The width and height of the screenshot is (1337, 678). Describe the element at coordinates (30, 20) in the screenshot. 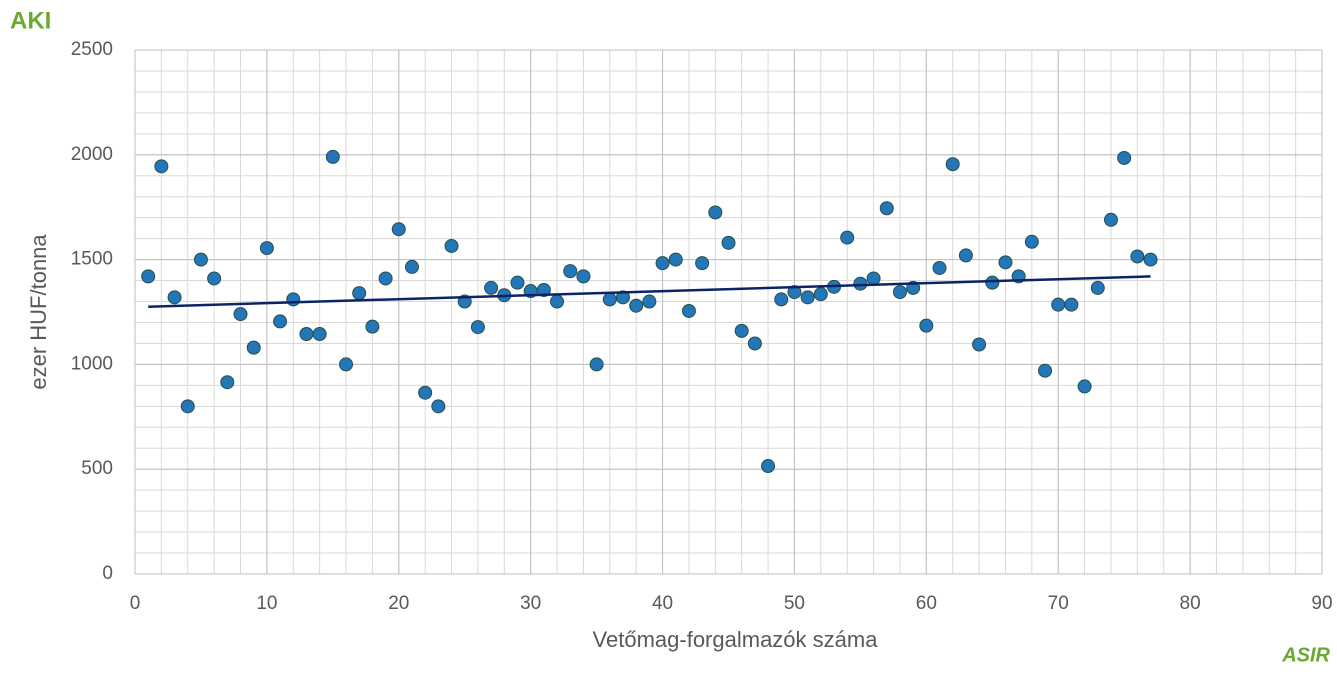

I see `logo-aki: AKI` at that location.